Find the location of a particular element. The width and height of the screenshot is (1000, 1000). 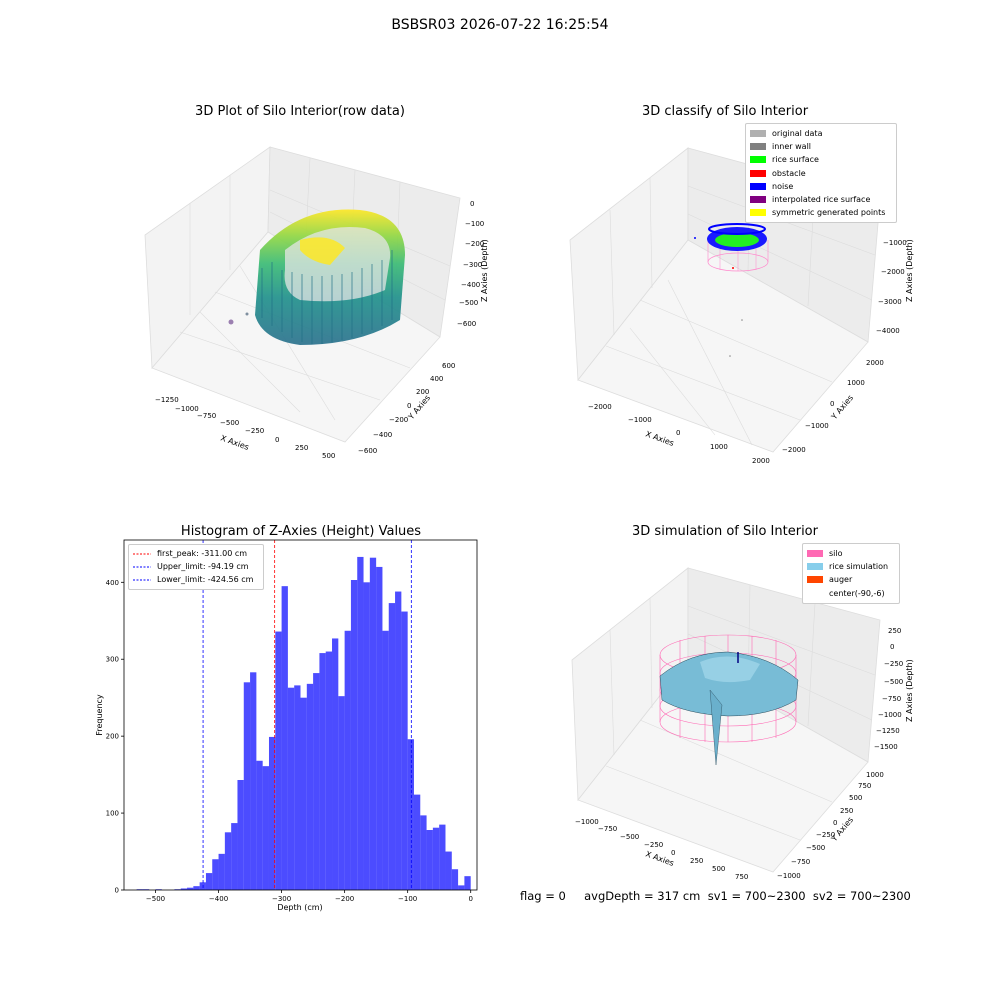

legend-label: noise is located at coordinates (783, 186).